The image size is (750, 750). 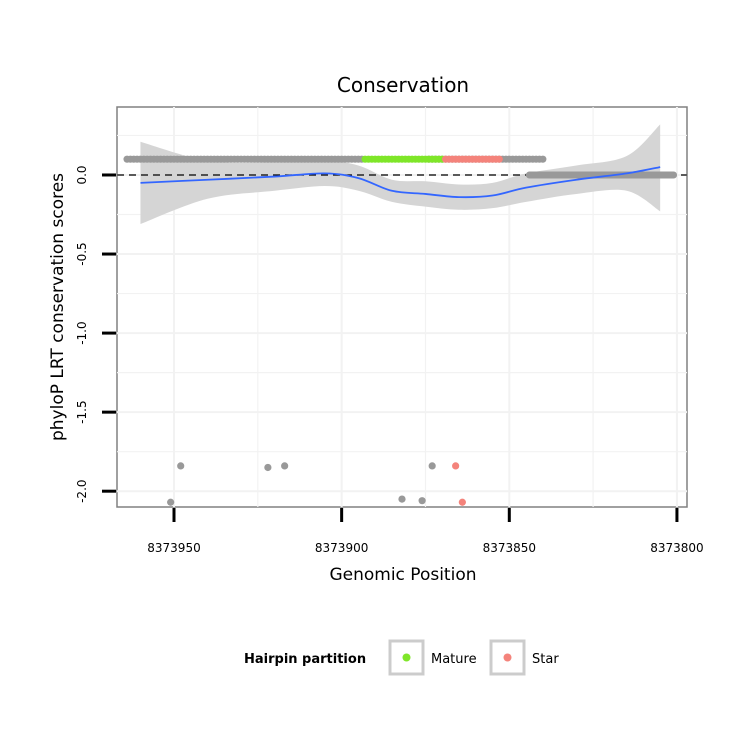 I want to click on legend: Hairpin partition Mature Star, so click(x=401, y=657).